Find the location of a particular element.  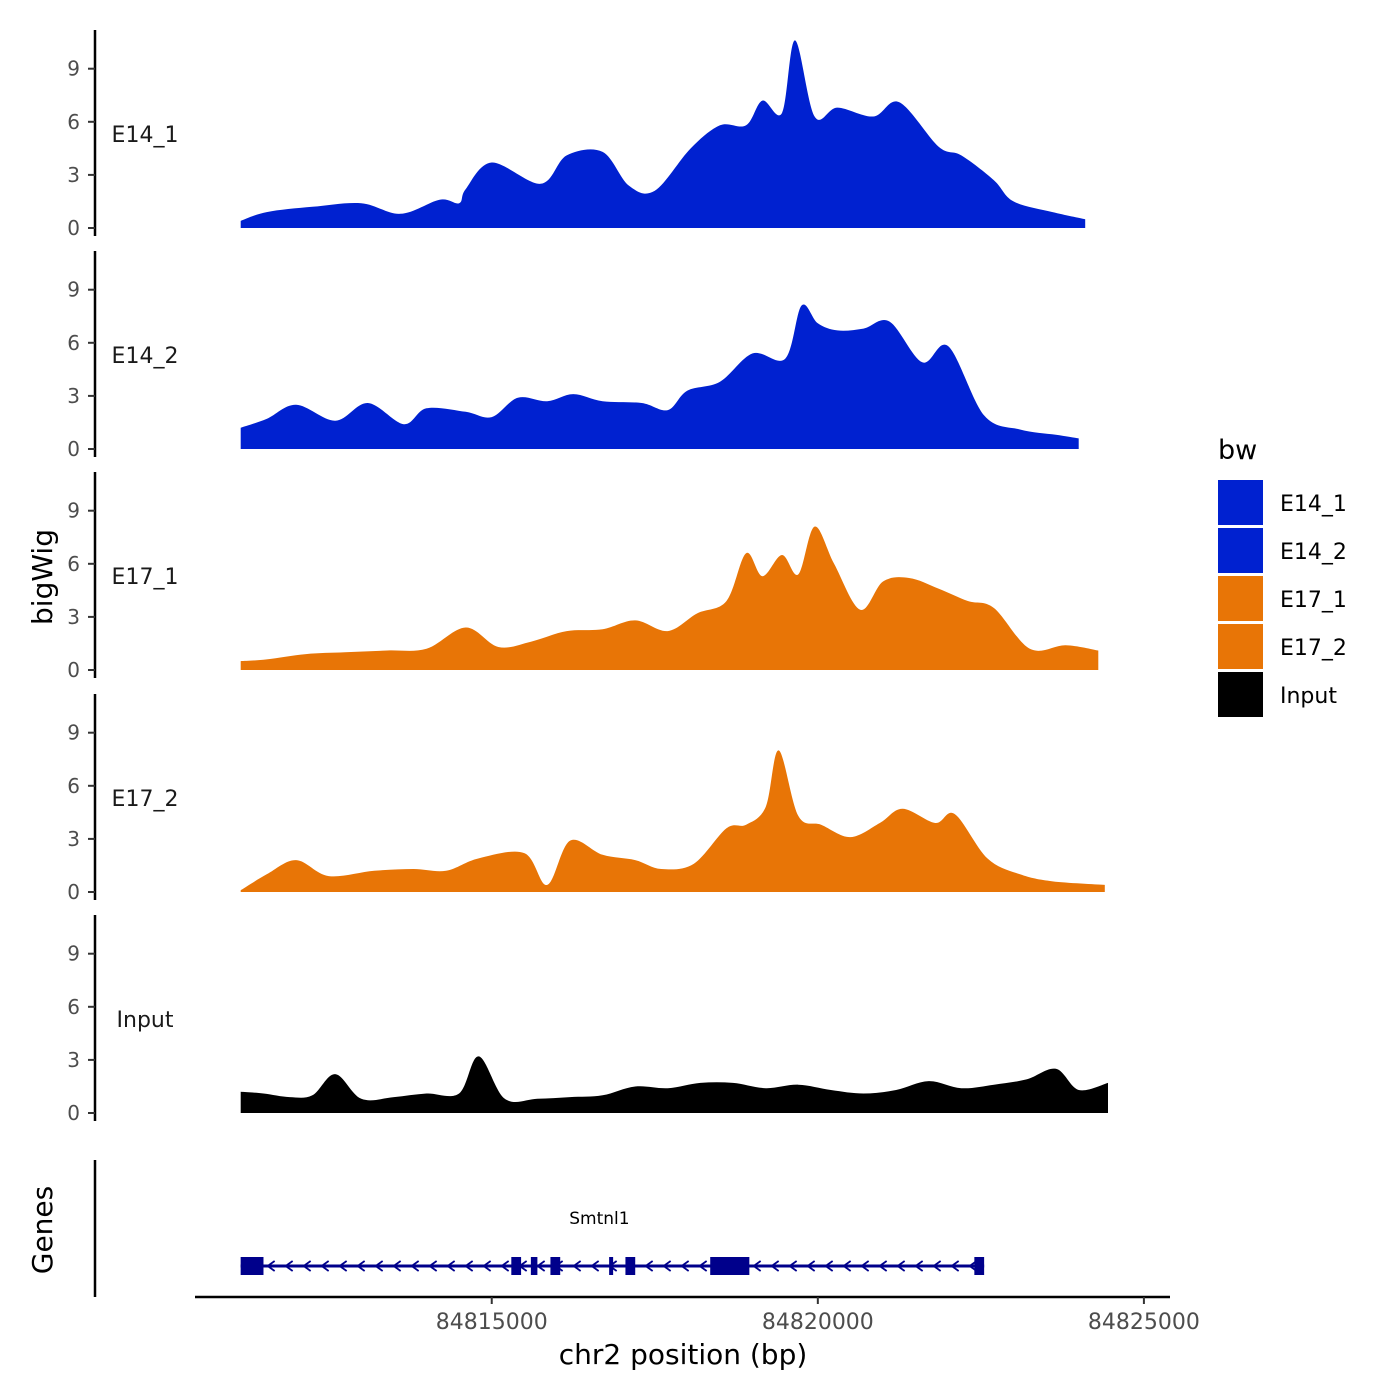

legend-item-e14-2: E14_2 is located at coordinates (1282, 550).